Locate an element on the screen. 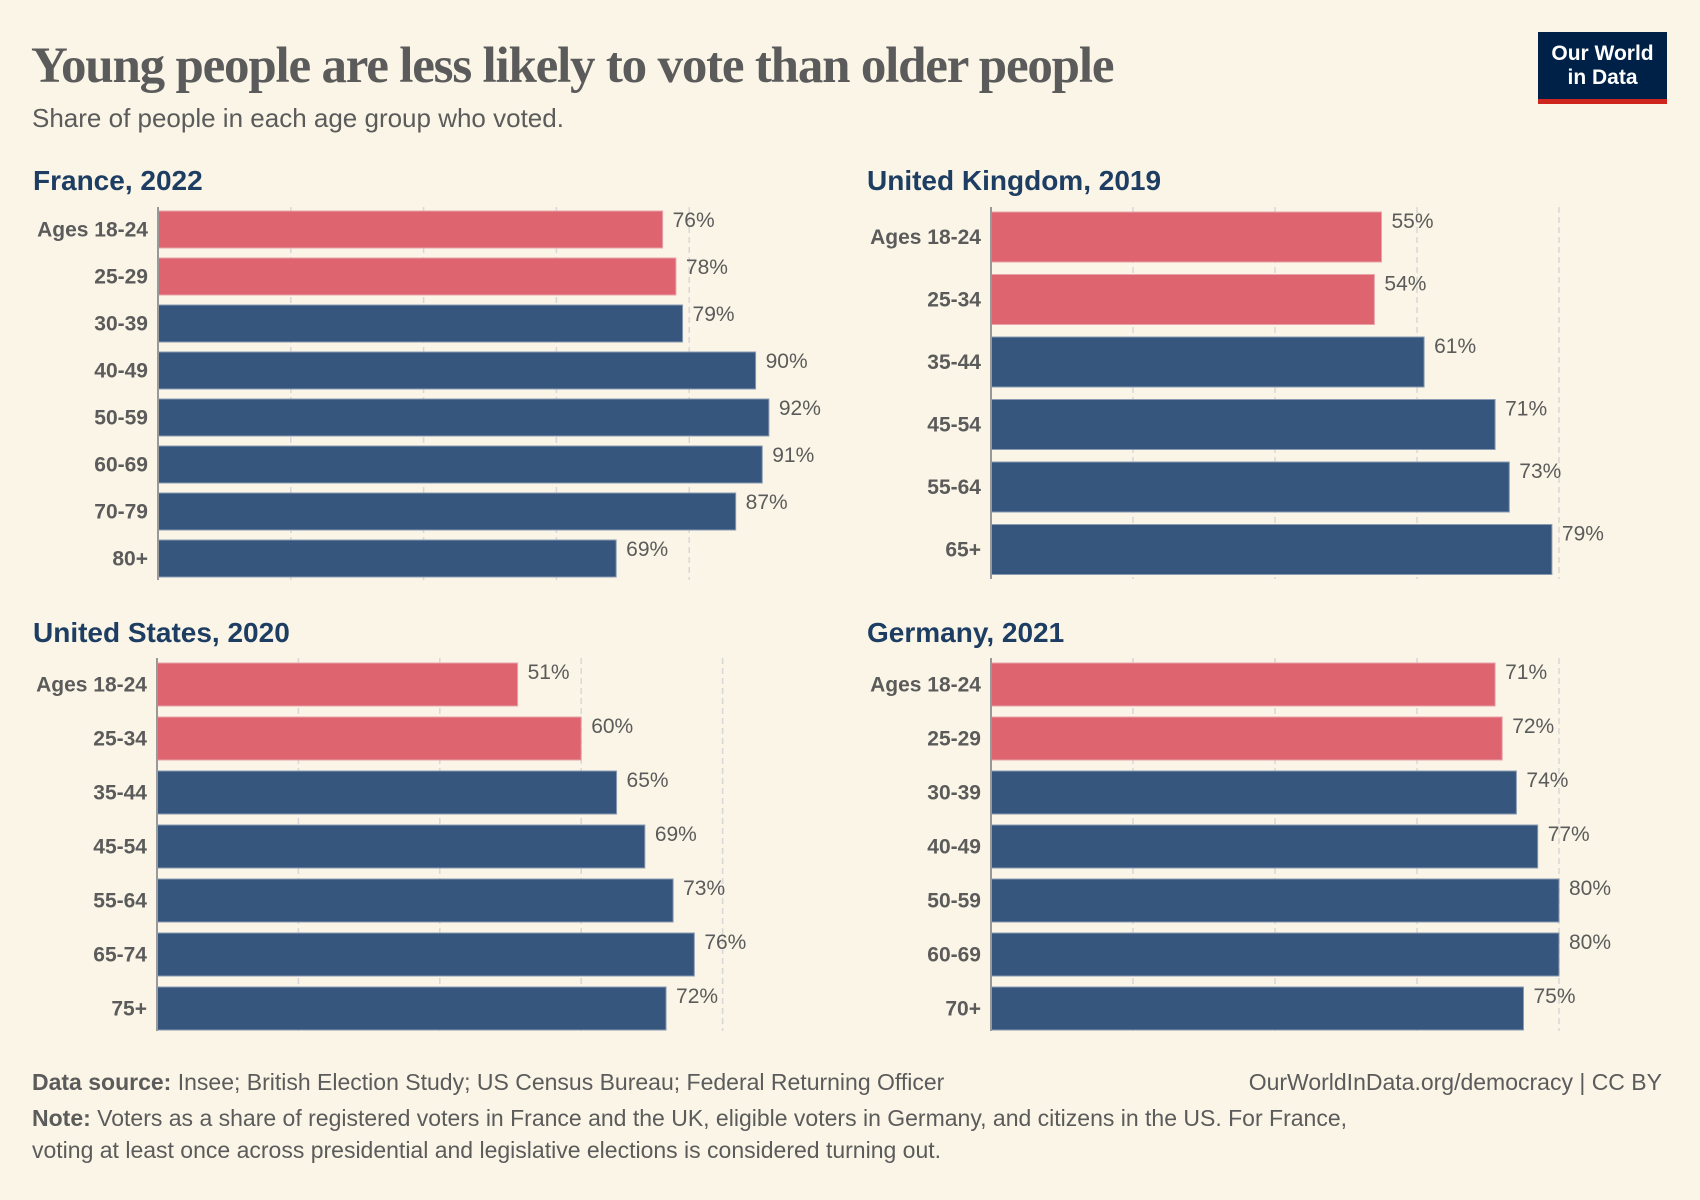 Image resolution: width=1700 pixels, height=1200 pixels. value-label: 92% is located at coordinates (800, 408).